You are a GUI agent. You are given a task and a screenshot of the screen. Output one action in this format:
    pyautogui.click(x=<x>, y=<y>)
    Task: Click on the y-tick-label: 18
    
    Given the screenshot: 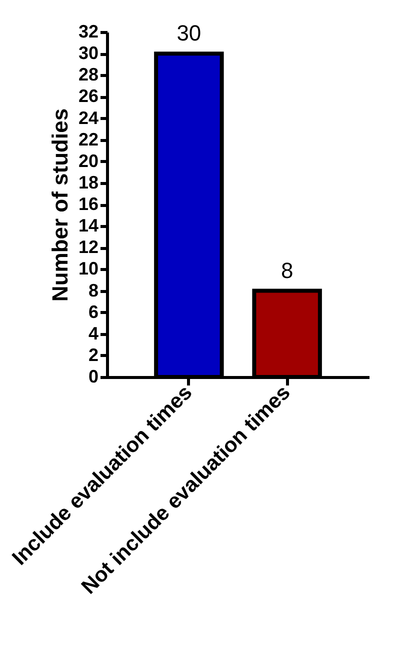 What is the action you would take?
    pyautogui.click(x=88, y=182)
    